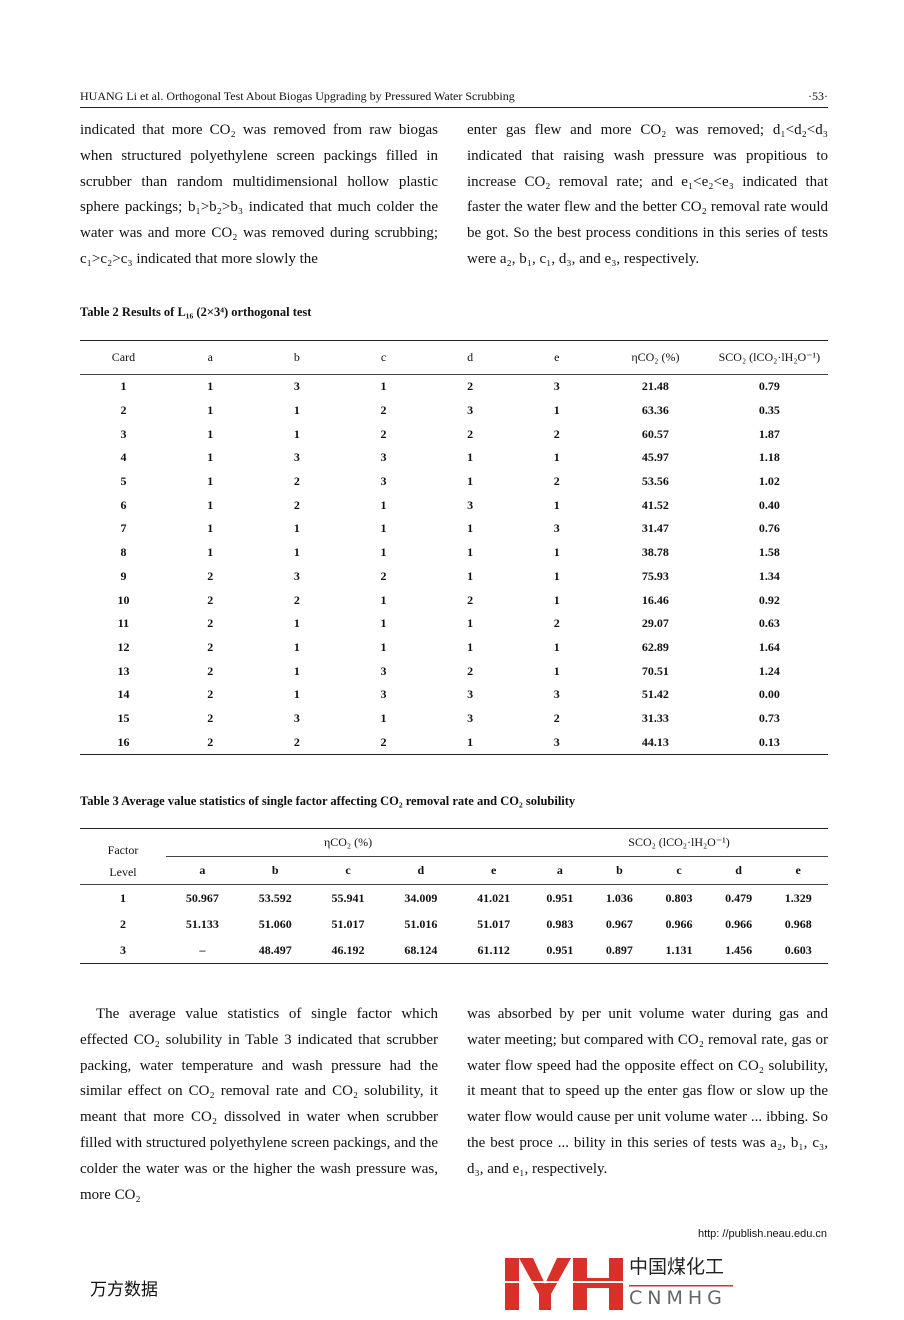 The width and height of the screenshot is (904, 1320). What do you see at coordinates (560, 897) in the screenshot?
I see `table-cell: 0.951` at bounding box center [560, 897].